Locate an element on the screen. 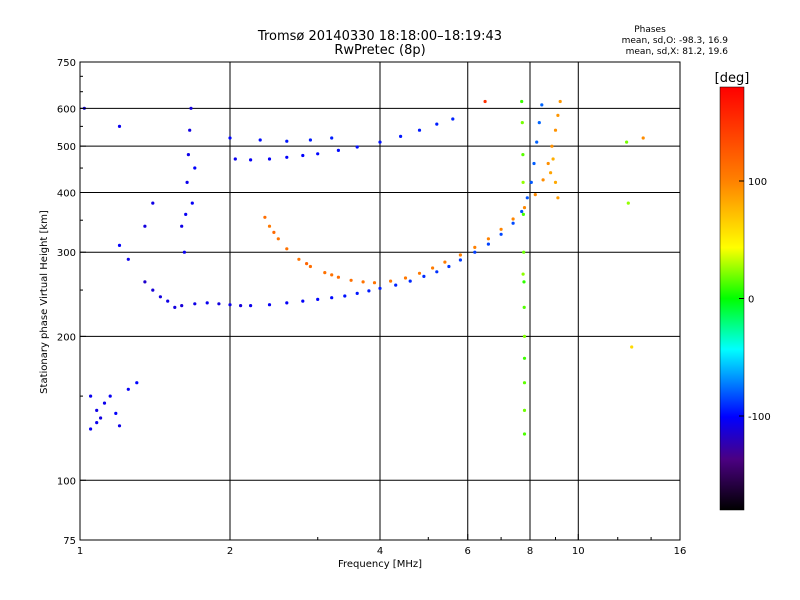 The height and width of the screenshot is (600, 800). x-tick-label: 6 is located at coordinates (468, 551).